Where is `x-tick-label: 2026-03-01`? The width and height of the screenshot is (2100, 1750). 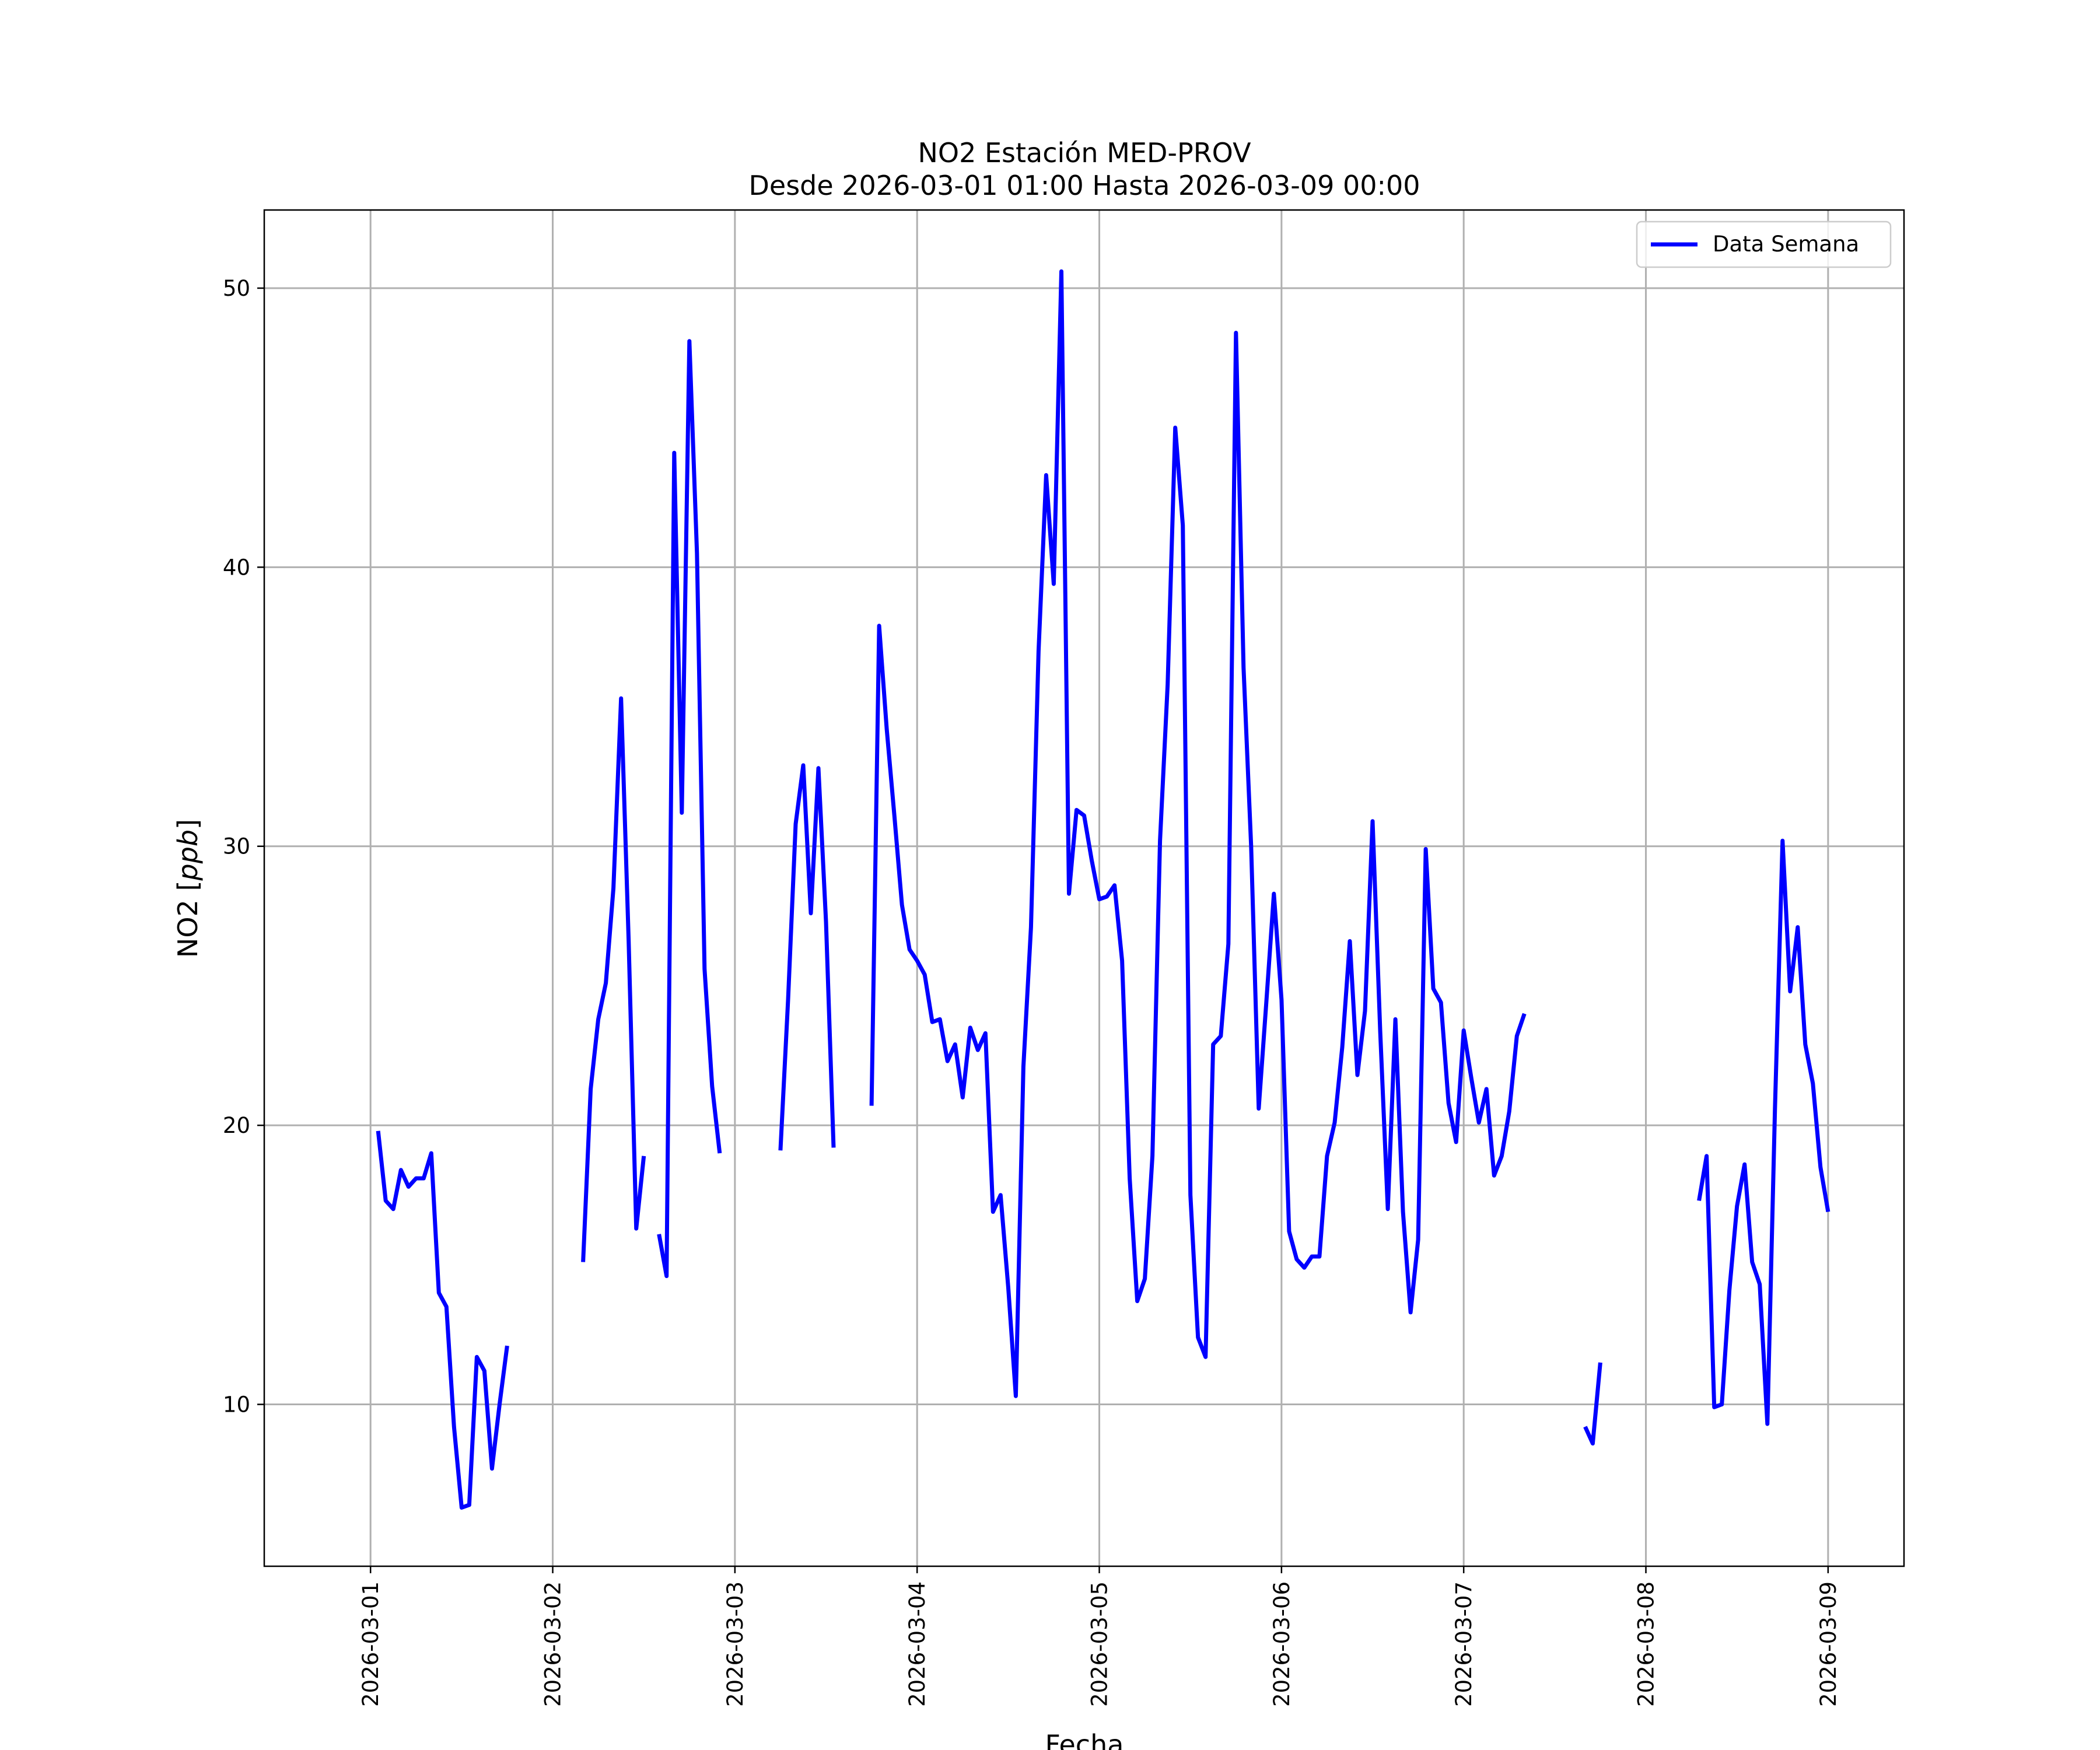 x-tick-label: 2026-03-01 is located at coordinates (370, 1644).